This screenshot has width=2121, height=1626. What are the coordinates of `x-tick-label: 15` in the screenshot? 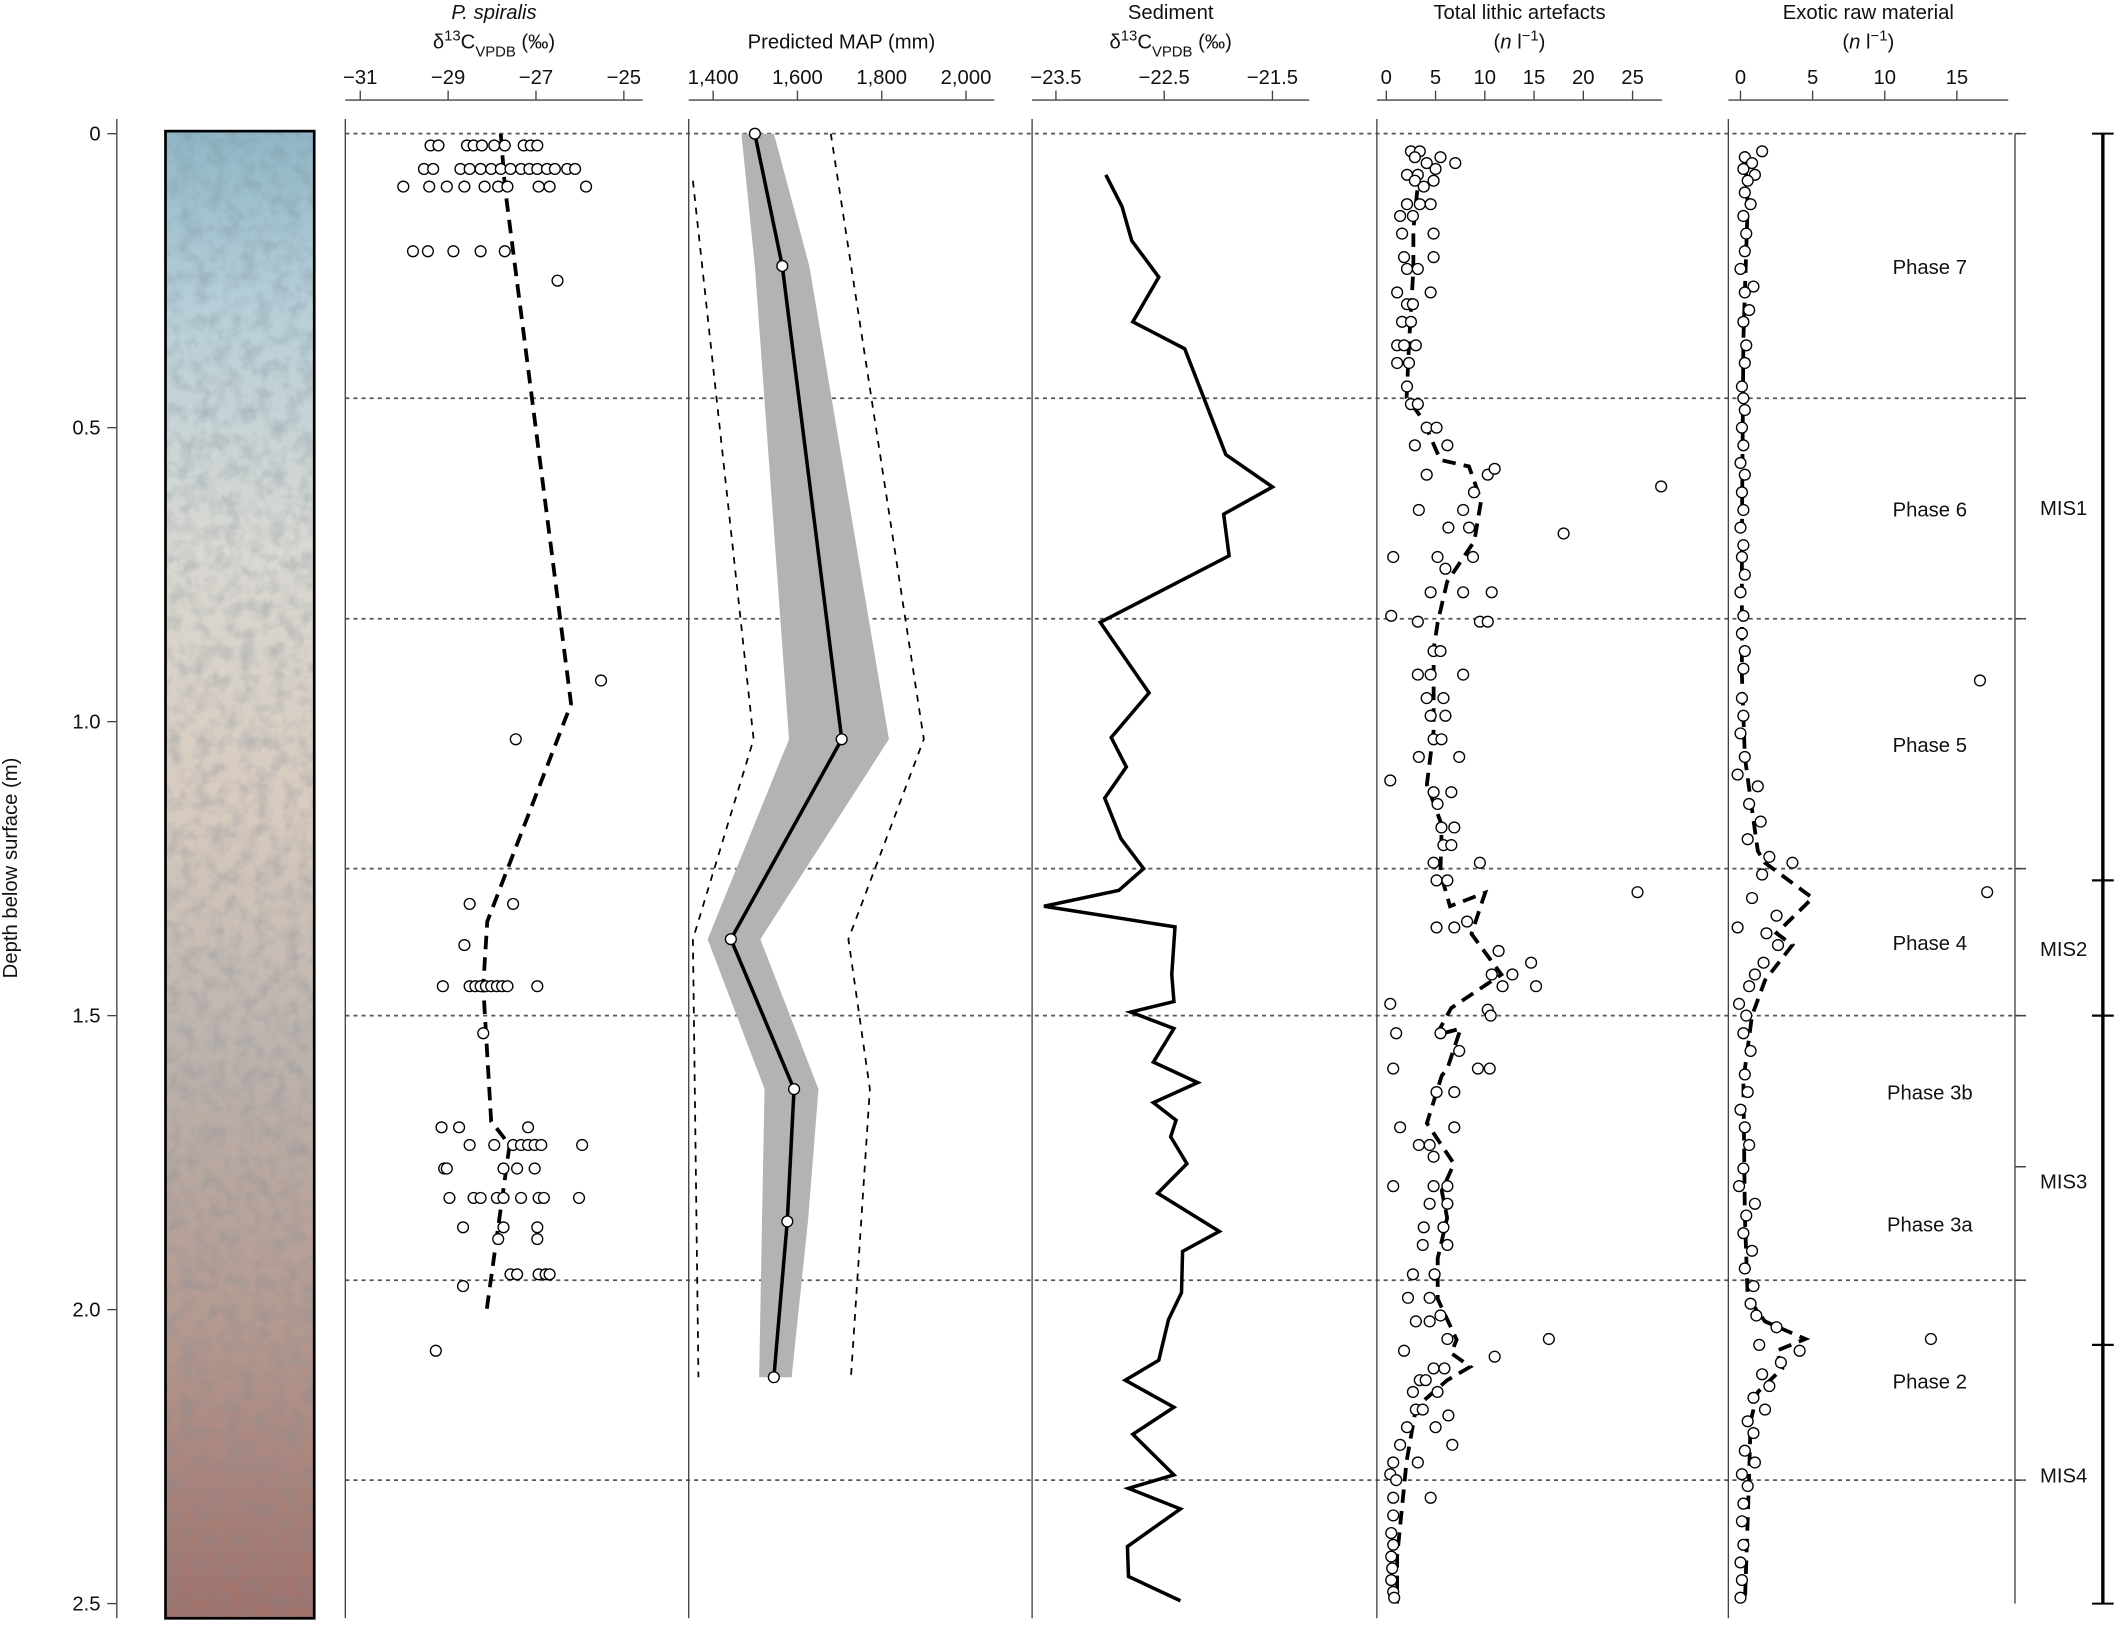 It's located at (1534, 78).